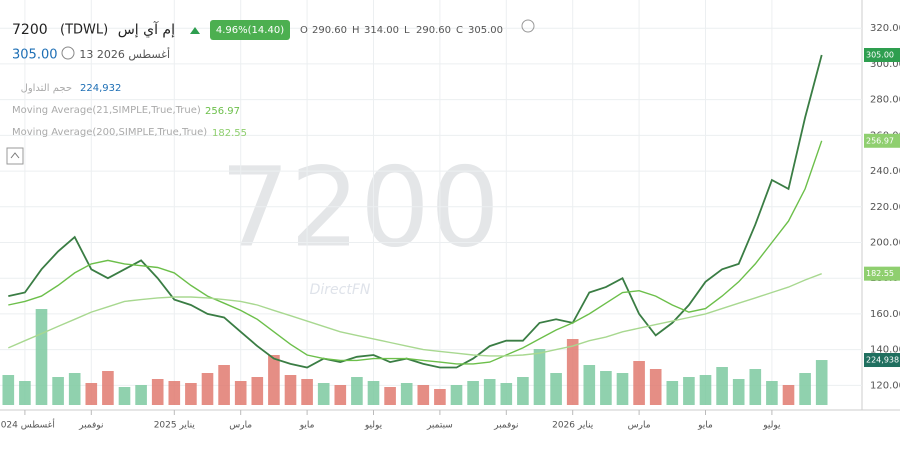 The image size is (900, 450). What do you see at coordinates (485, 30) in the screenshot?
I see `ohlc-value: 305.00` at bounding box center [485, 30].